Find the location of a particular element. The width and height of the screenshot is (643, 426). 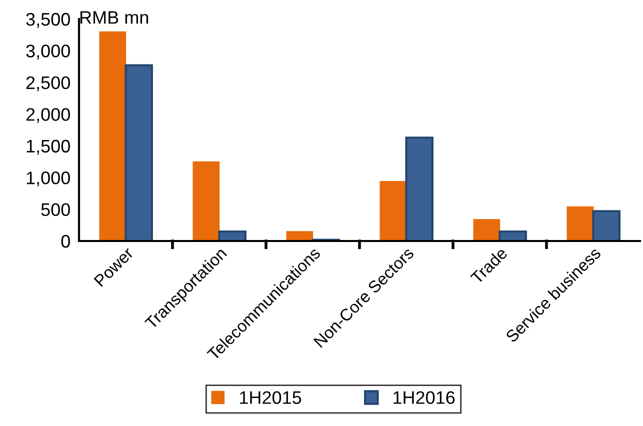

legend-label: 1H2015 is located at coordinates (271, 397).